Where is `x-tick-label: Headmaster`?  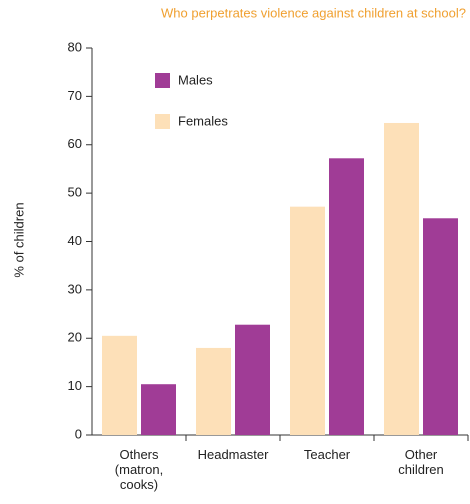
x-tick-label: Headmaster is located at coordinates (233, 454).